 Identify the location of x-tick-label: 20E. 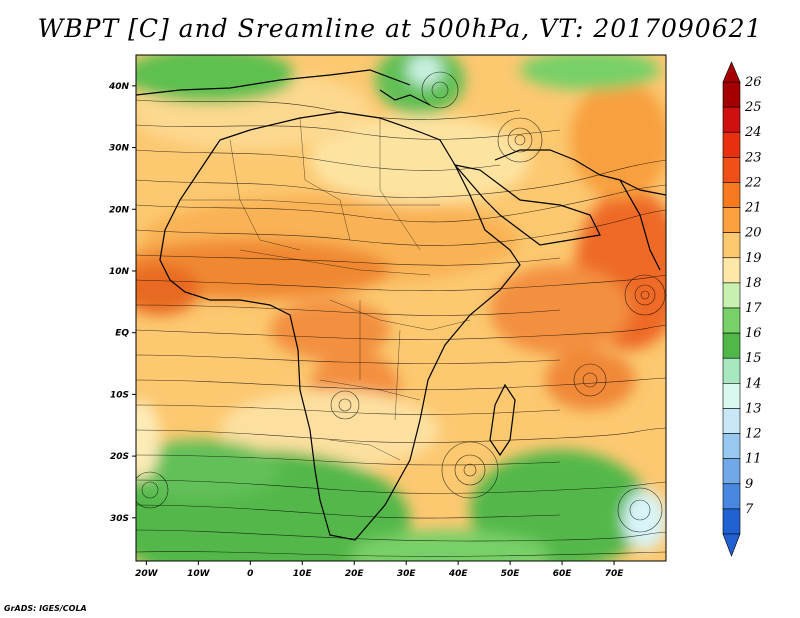
(355, 574).